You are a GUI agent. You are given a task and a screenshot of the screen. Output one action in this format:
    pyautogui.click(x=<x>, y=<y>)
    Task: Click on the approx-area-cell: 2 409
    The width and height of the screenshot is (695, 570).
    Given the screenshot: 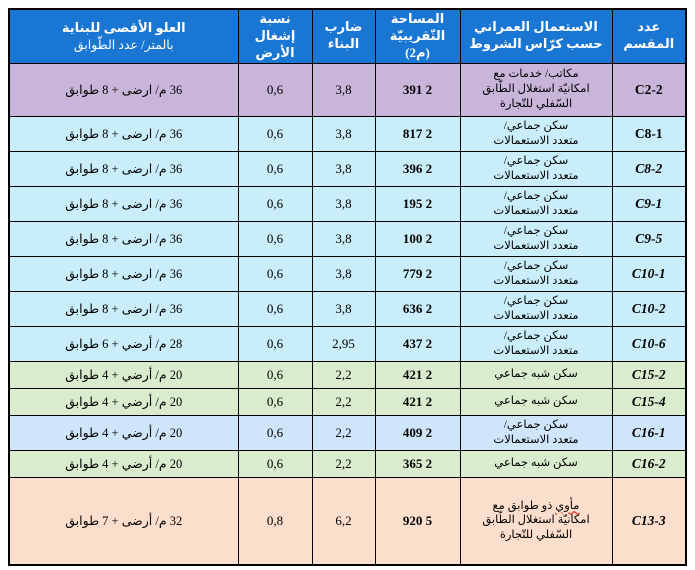 What is the action you would take?
    pyautogui.click(x=417, y=432)
    